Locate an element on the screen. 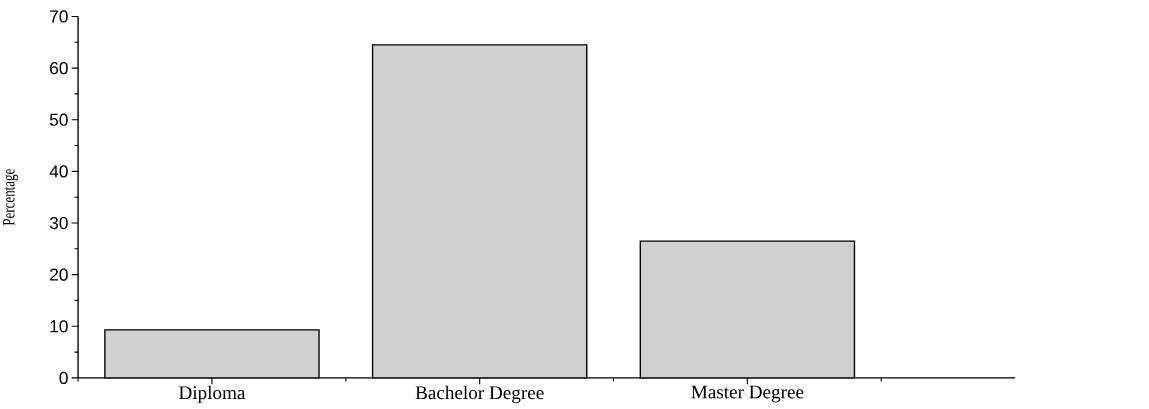  y-tick-label: 20 is located at coordinates (59, 274).